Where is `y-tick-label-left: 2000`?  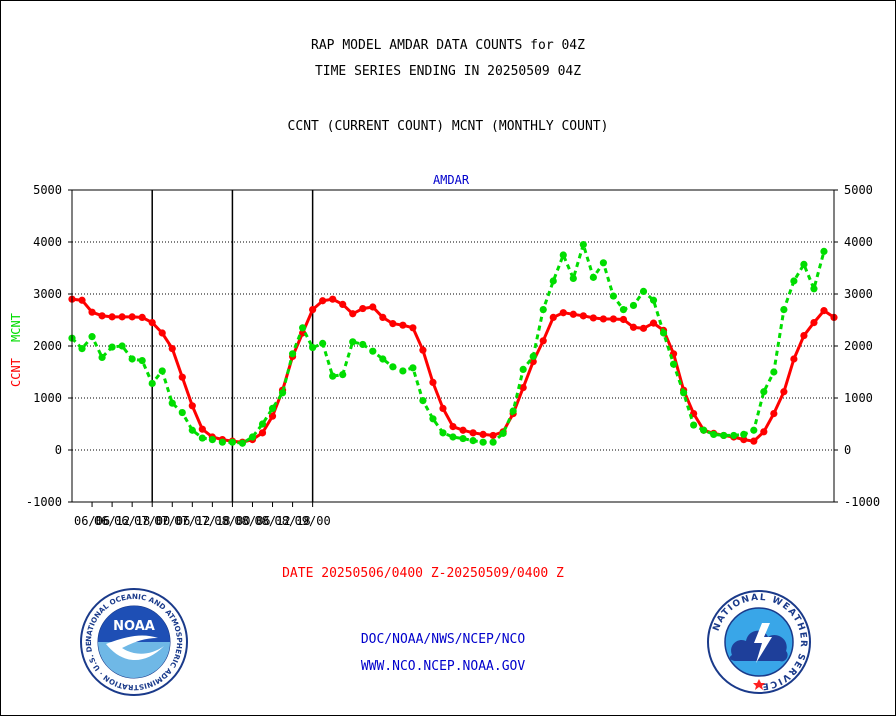 y-tick-label-left: 2000 is located at coordinates (47, 346).